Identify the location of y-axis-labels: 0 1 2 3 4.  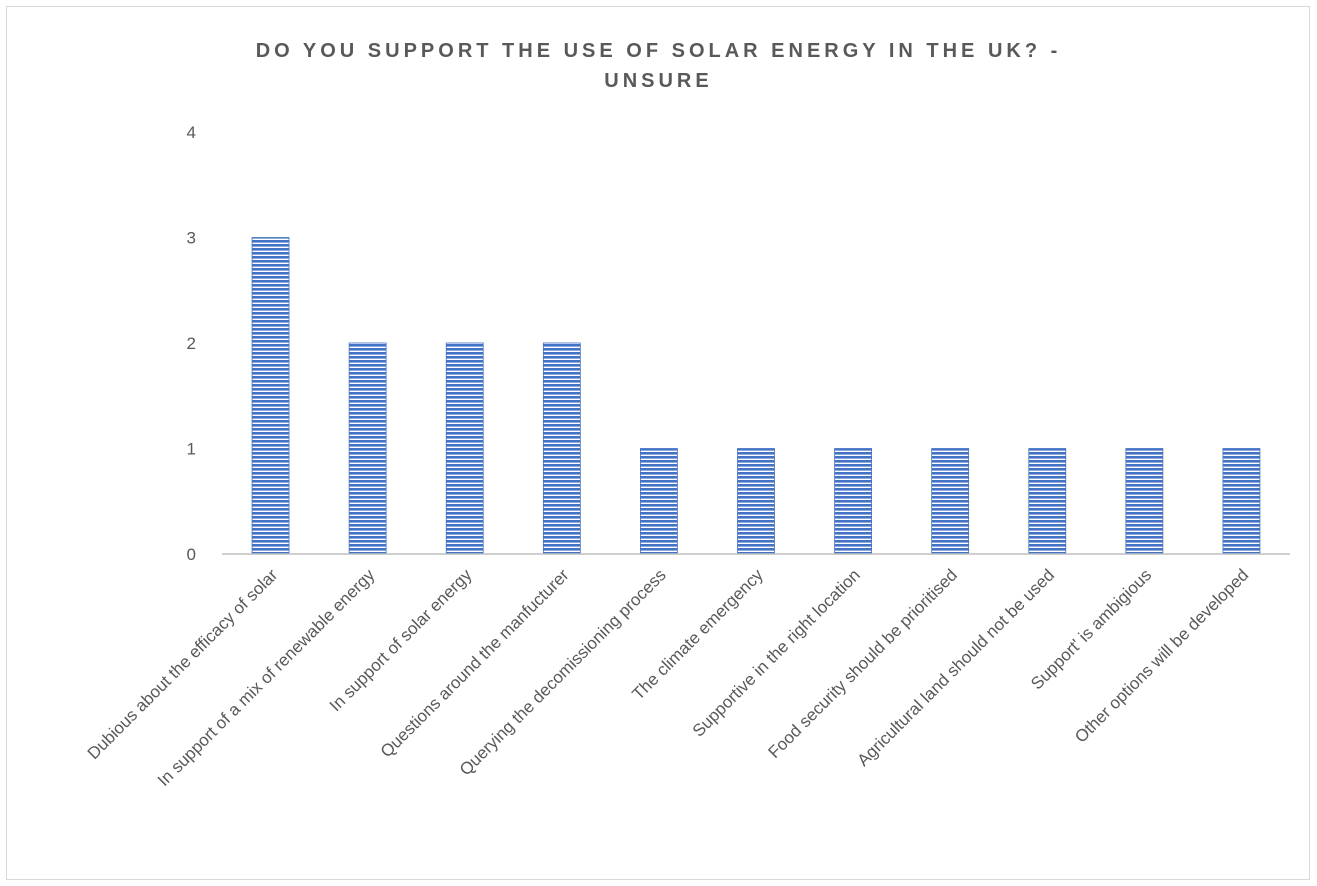
(191, 343).